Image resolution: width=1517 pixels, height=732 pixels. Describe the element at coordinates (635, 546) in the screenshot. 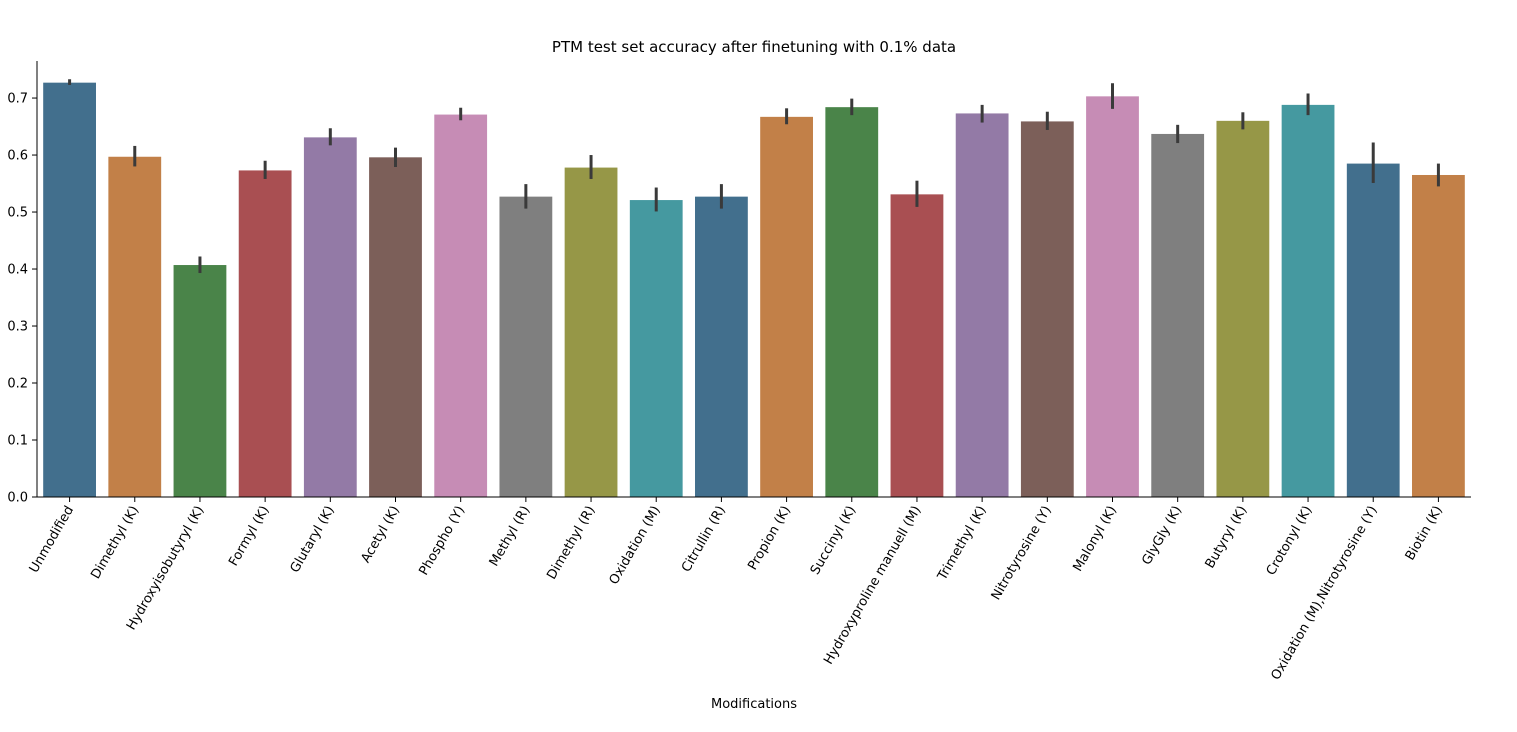

I see `x-tick-label: Oxidation (M)` at that location.